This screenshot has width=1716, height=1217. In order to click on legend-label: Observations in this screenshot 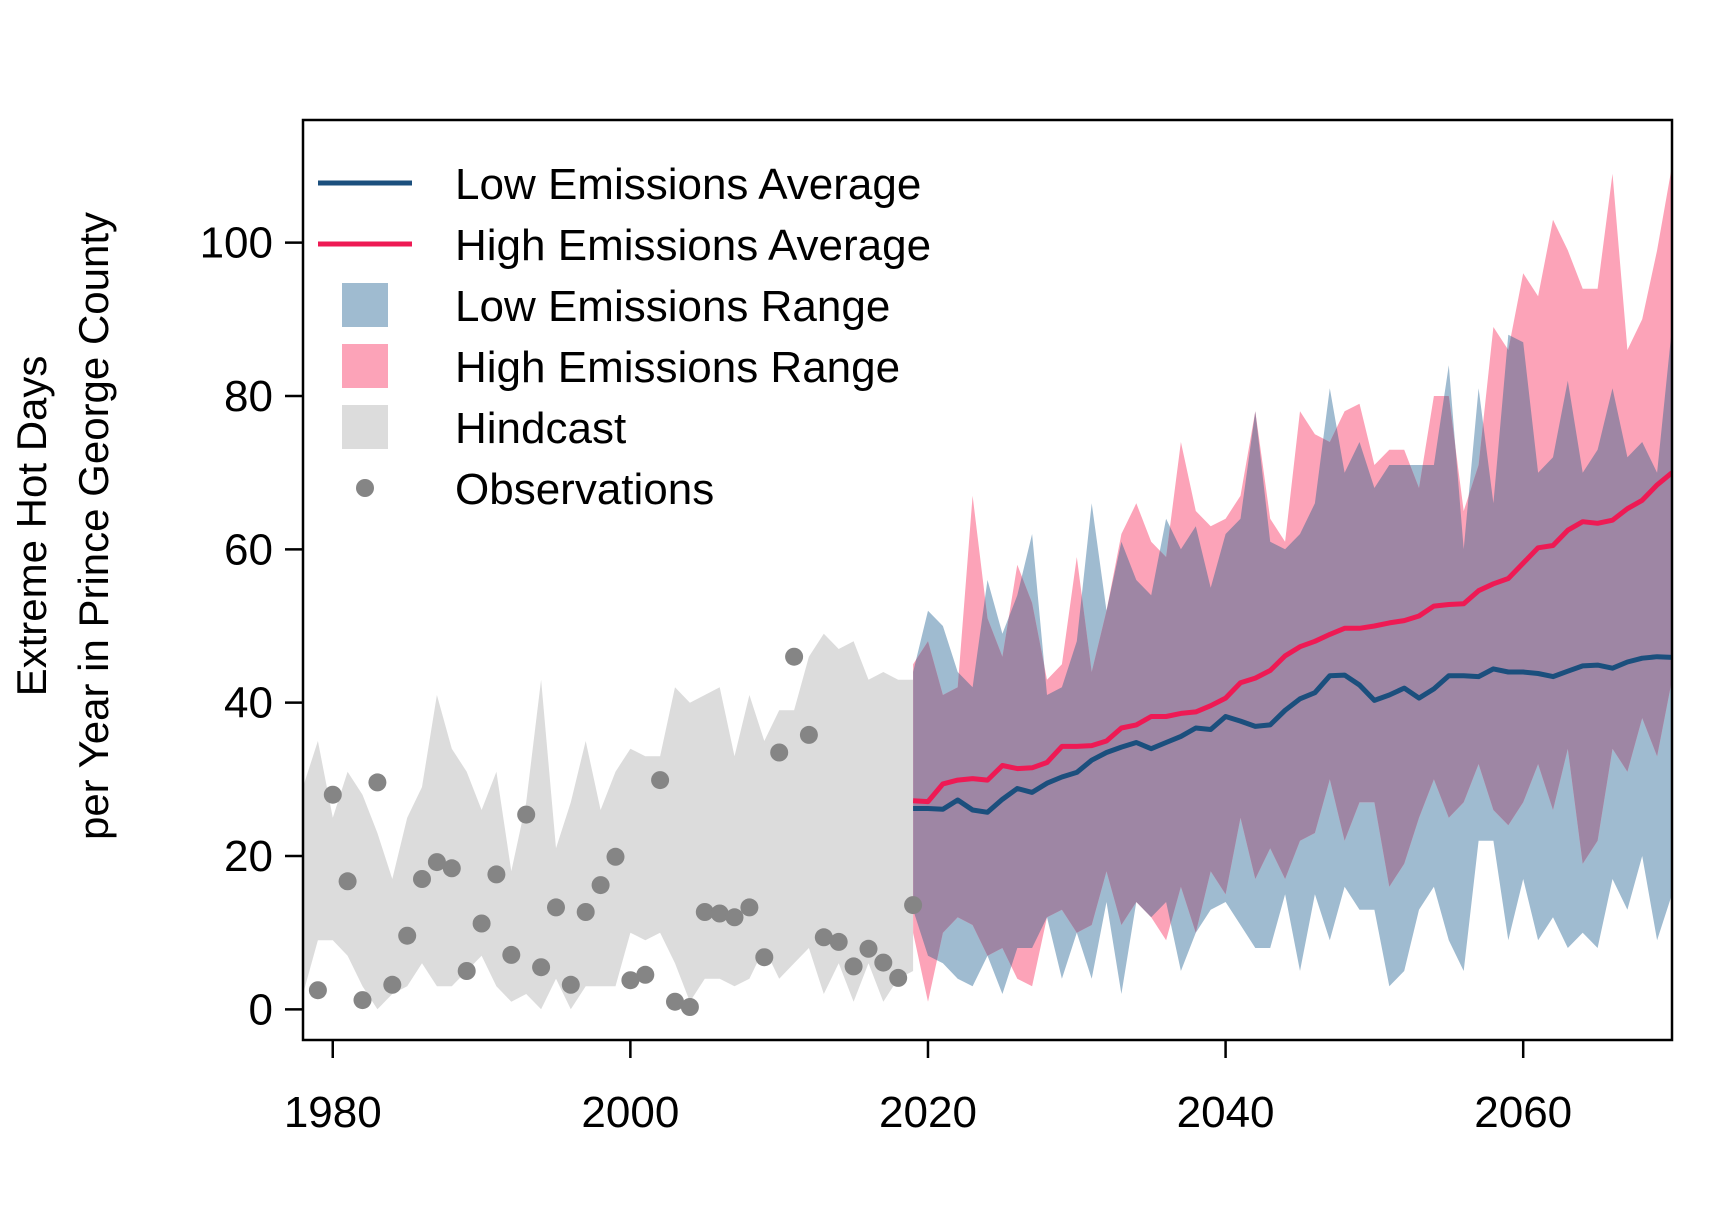, I will do `click(584, 489)`.